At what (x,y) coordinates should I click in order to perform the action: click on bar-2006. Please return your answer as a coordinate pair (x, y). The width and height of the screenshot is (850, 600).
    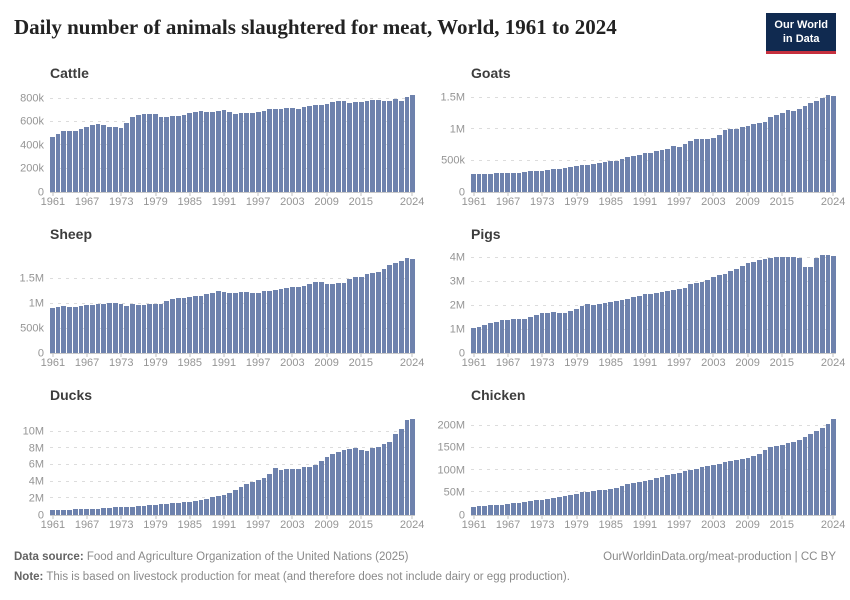
    Looking at the image, I should click on (731, 312).